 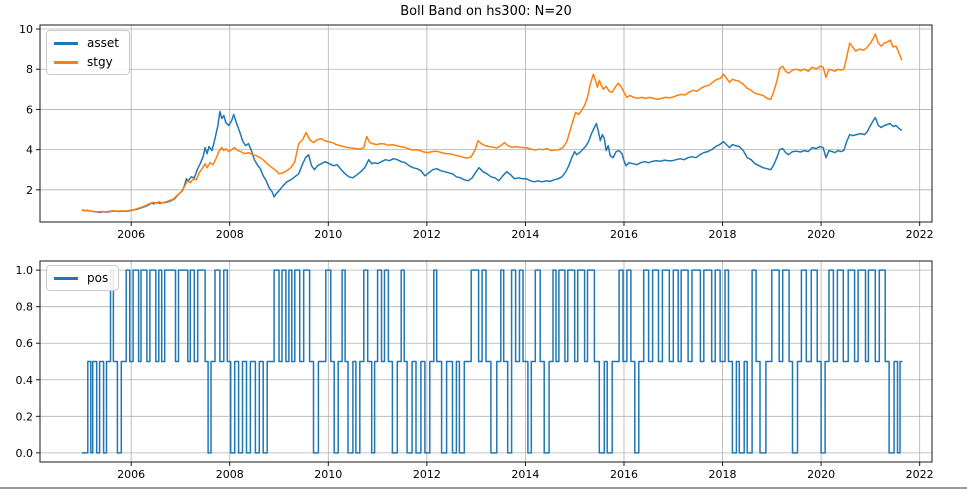 What do you see at coordinates (25, 416) in the screenshot?
I see `y-tick-label: 0.2` at bounding box center [25, 416].